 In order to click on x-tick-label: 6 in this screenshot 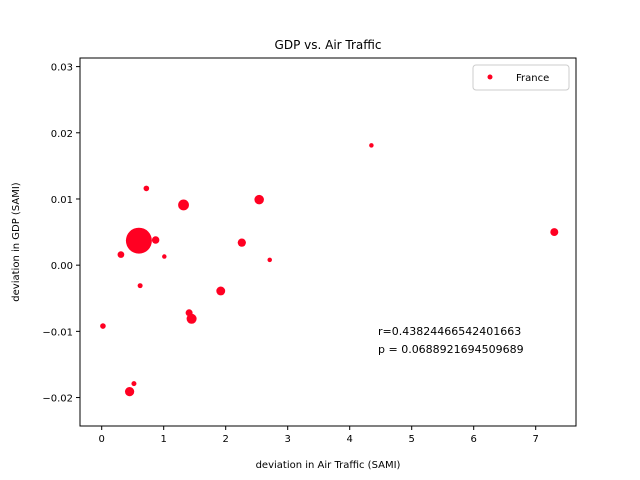, I will do `click(474, 439)`.